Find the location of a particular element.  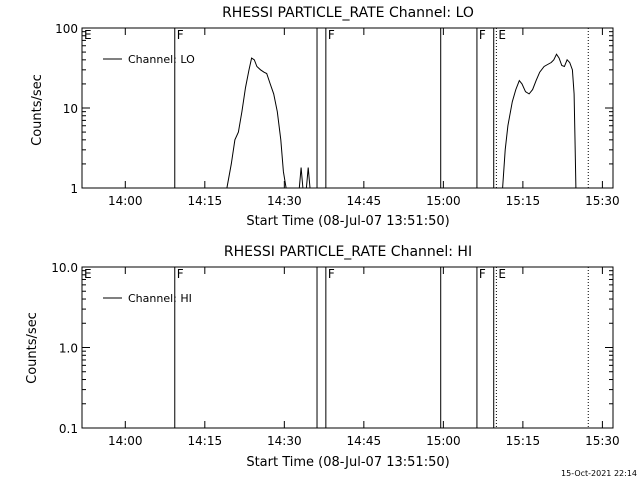

legend-label: Channel: HI is located at coordinates (160, 298).